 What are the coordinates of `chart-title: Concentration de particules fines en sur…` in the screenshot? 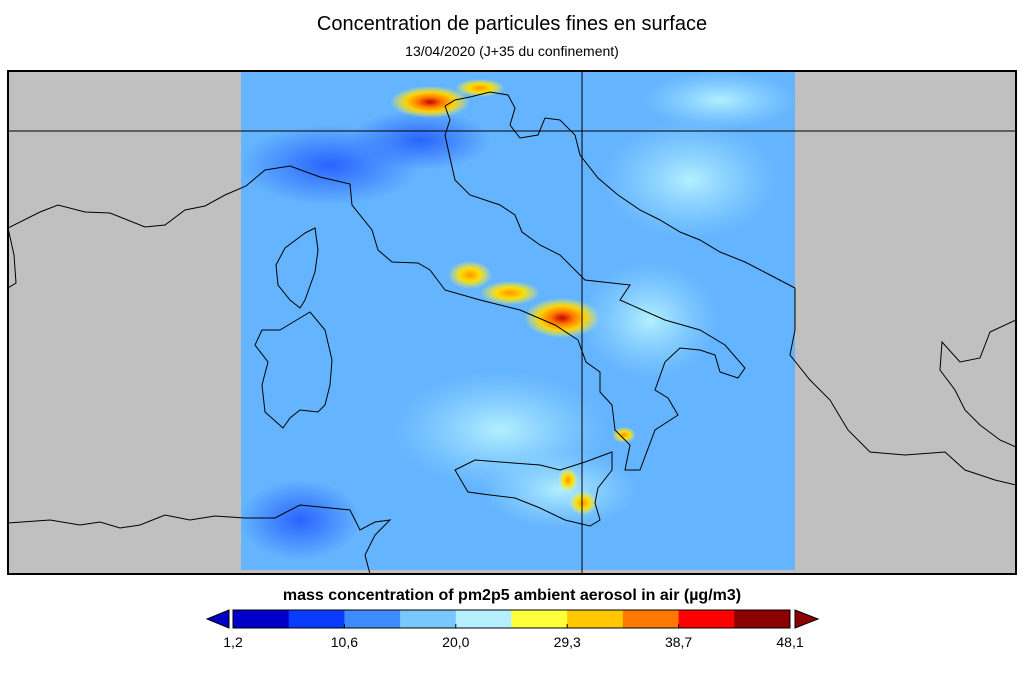 It's located at (512, 24).